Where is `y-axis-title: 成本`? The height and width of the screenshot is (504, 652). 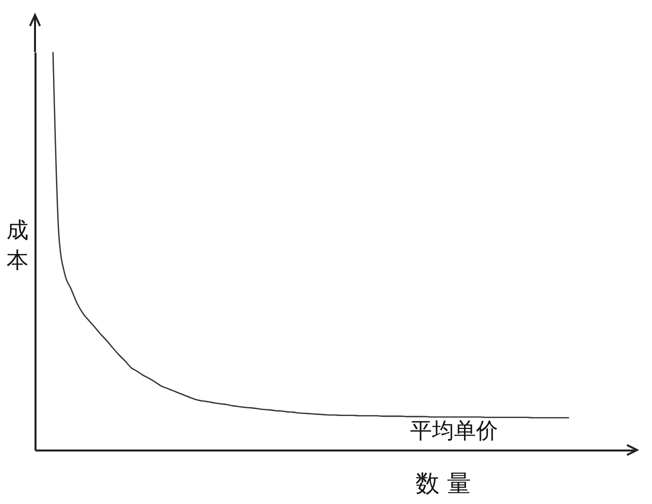
y-axis-title: 成本 is located at coordinates (17, 246).